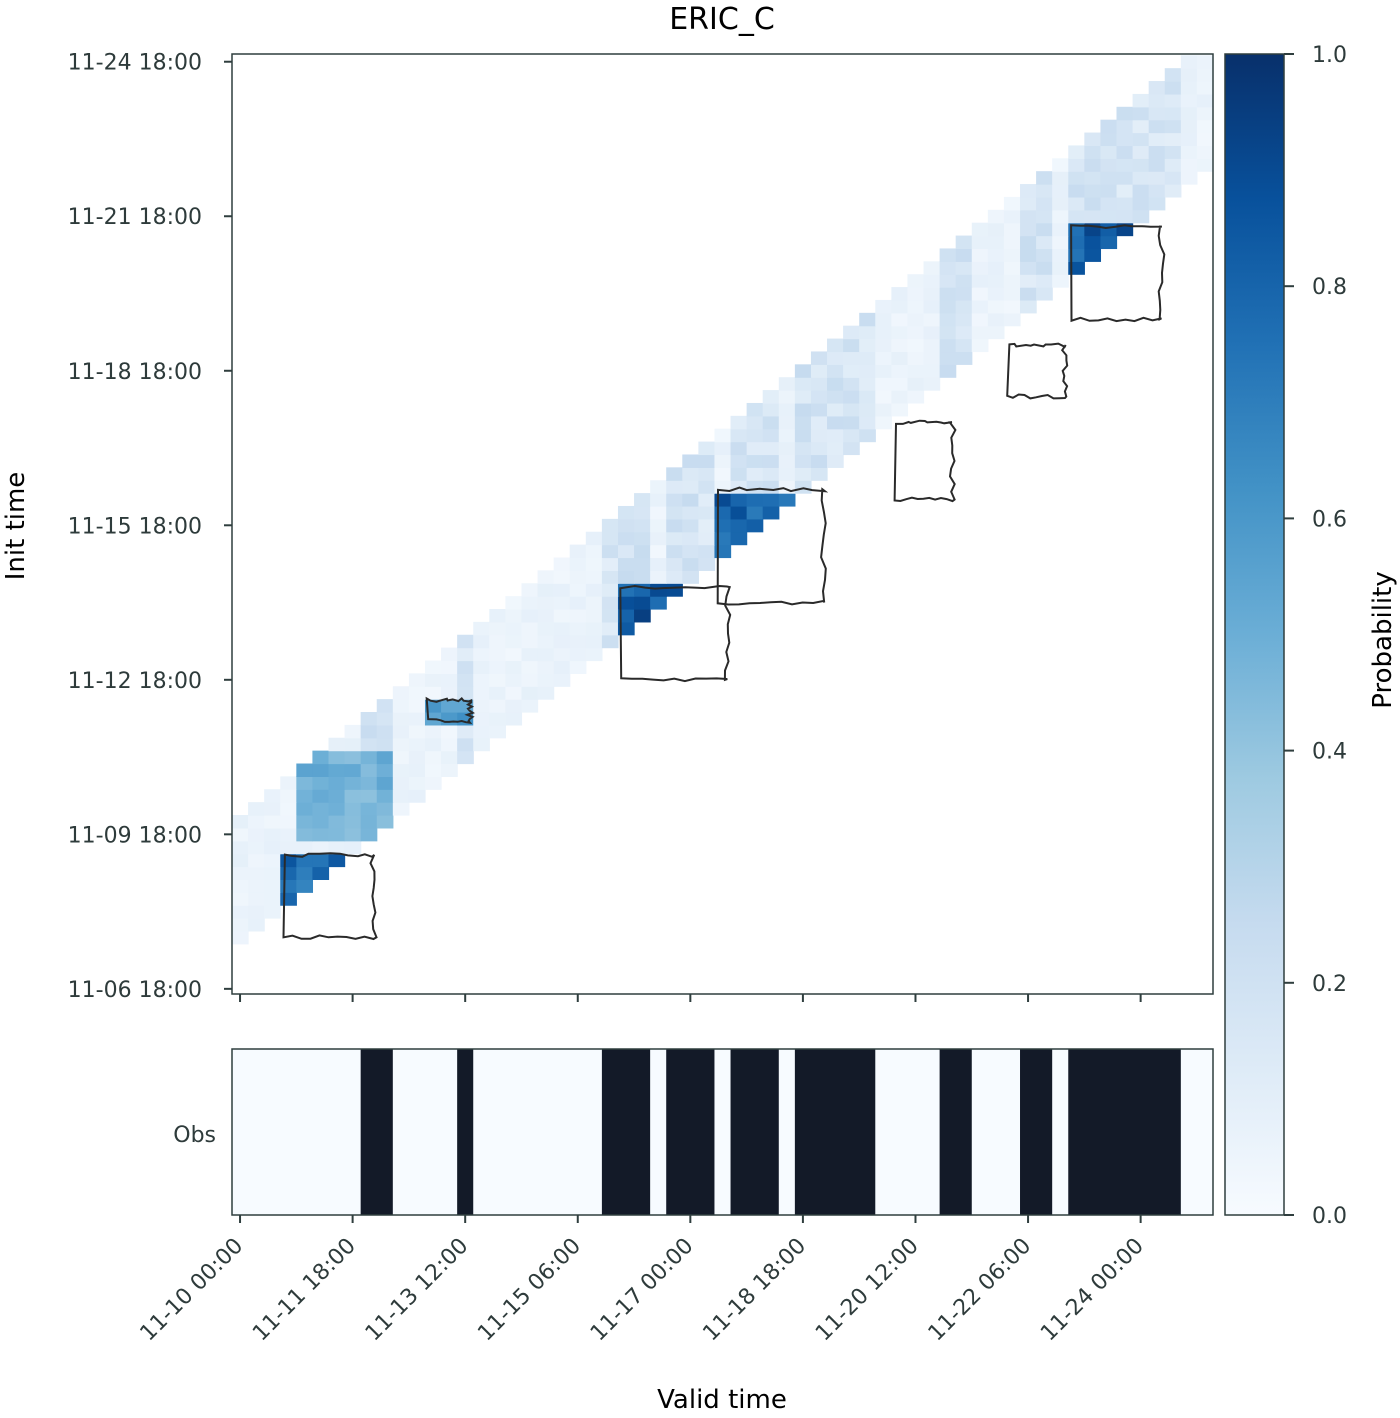 This screenshot has height=1418, width=1400. I want to click on contour-line, so click(450, 710).